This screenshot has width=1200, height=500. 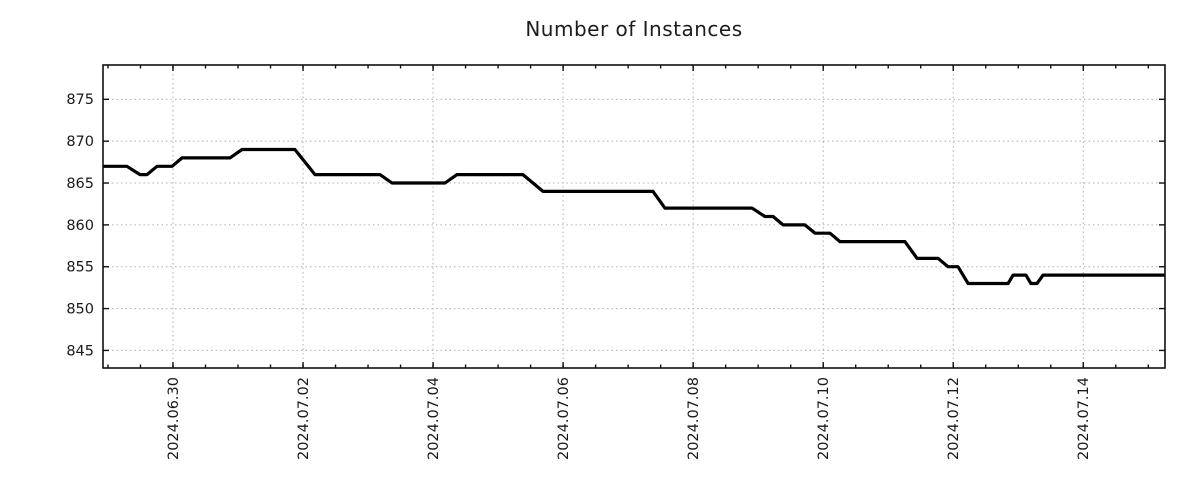 I want to click on y-tick-label: 870, so click(x=80, y=142).